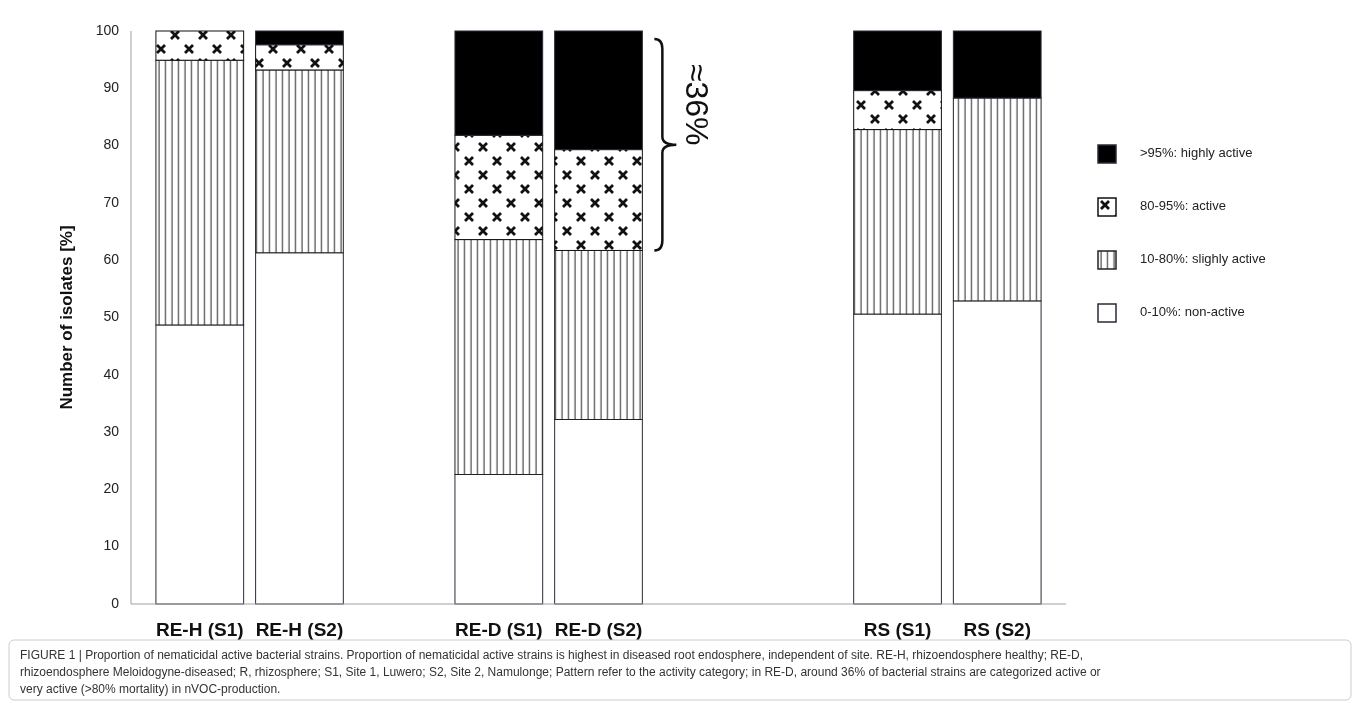 This screenshot has width=1360, height=703. Describe the element at coordinates (111, 373) in the screenshot. I see `y-tick-label: 40` at that location.